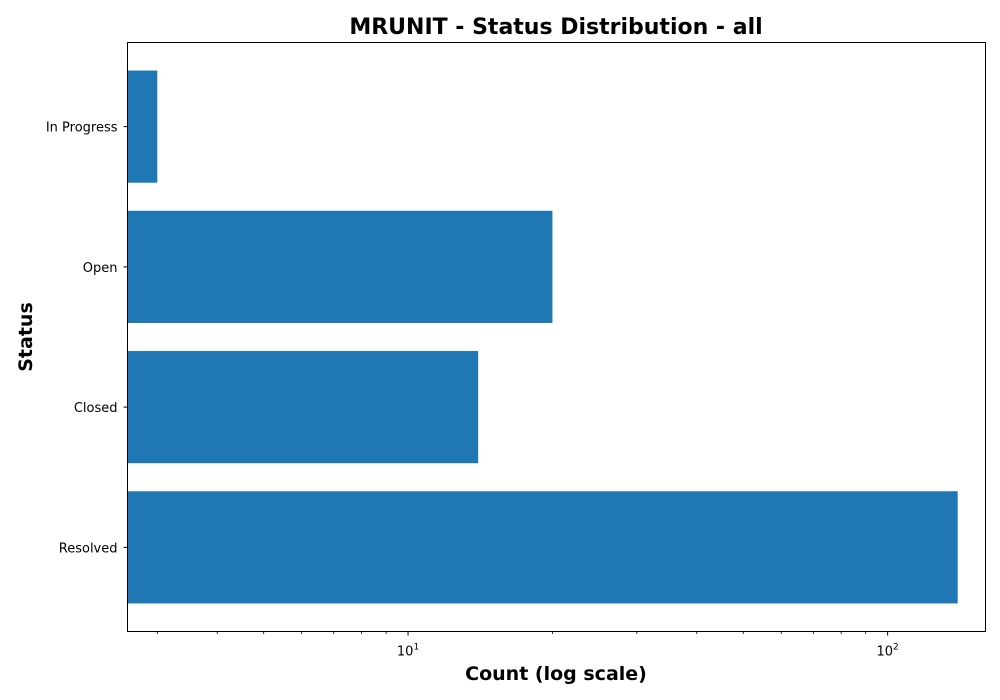 The width and height of the screenshot is (1000, 700). I want to click on y-axis-ticks: Resolved Closed Open In Progress, so click(87, 338).